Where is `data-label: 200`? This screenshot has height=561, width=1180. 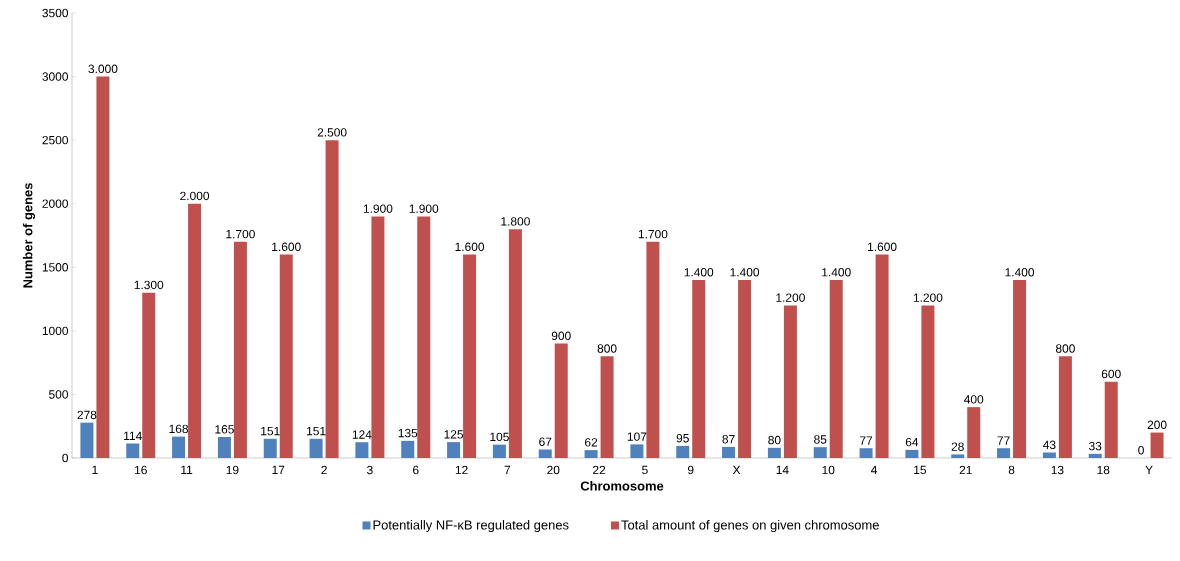 data-label: 200 is located at coordinates (1157, 425).